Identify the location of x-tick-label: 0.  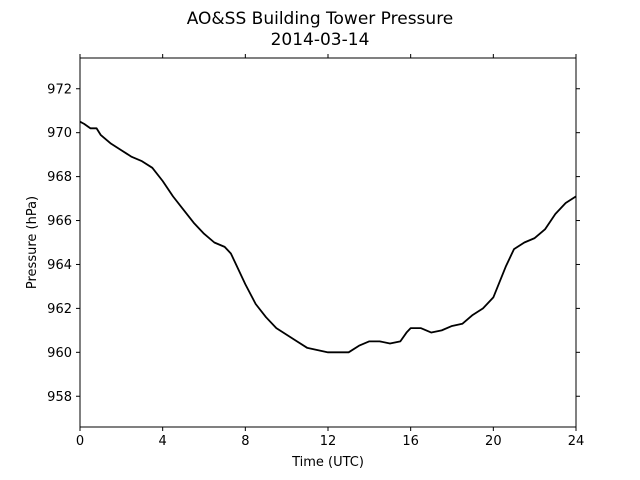
(80, 441).